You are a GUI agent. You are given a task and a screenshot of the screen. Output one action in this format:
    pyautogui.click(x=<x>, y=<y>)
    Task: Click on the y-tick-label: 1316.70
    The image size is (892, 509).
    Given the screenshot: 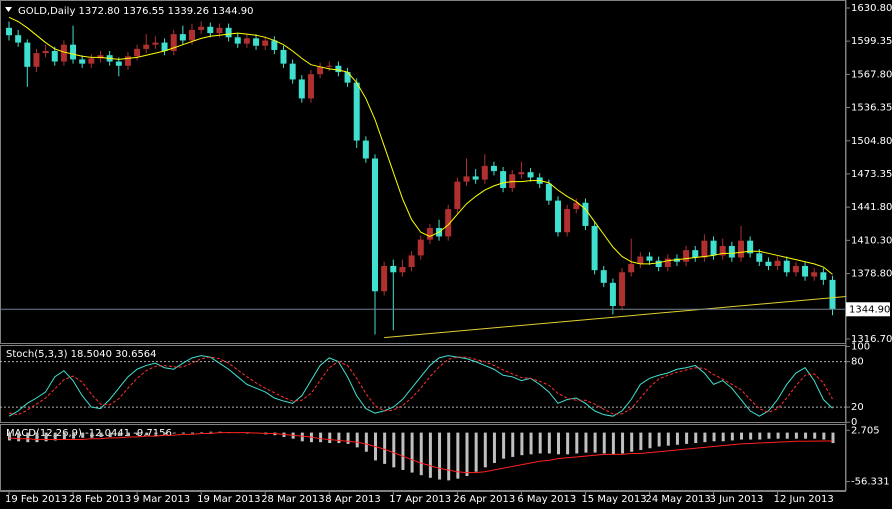 What is the action you would take?
    pyautogui.click(x=871, y=339)
    